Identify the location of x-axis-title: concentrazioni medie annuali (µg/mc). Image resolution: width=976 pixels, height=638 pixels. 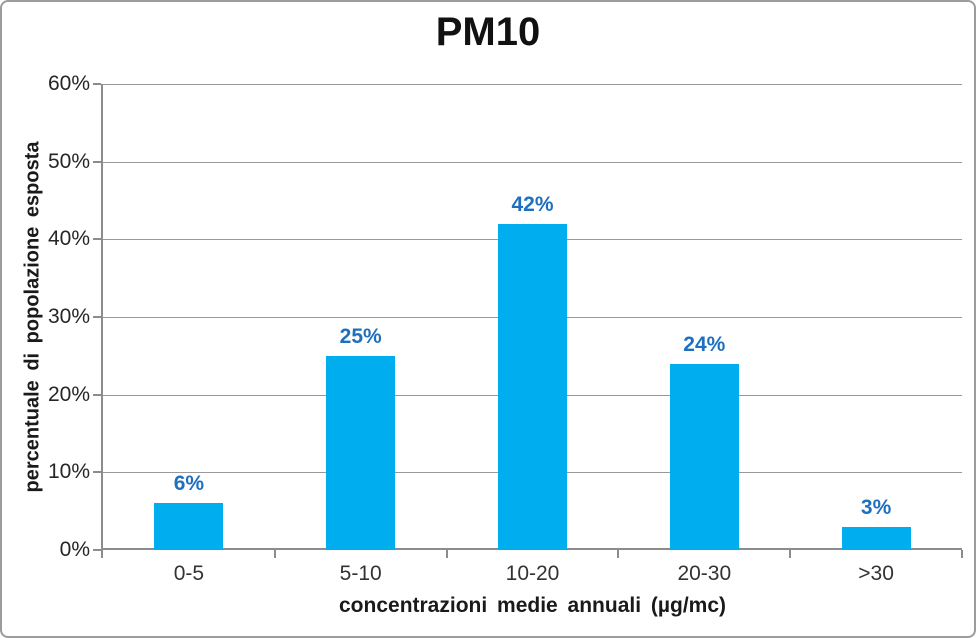
(532, 605).